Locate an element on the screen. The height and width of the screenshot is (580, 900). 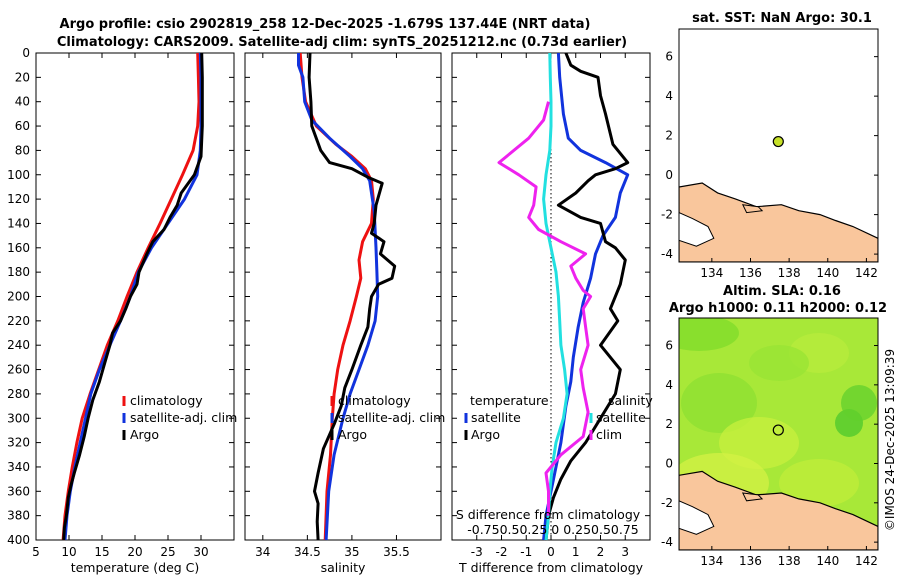
p0-ytick-label: 120 is located at coordinates (18, 199).